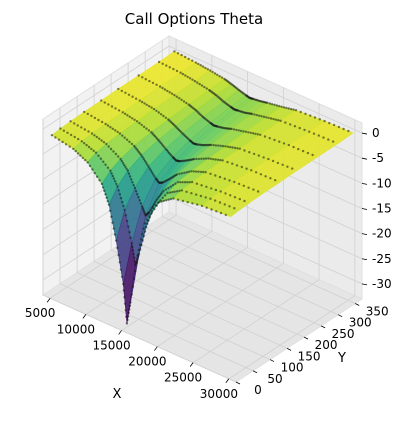 This screenshot has width=411, height=421. I want to click on z-tick-label: -30, so click(382, 284).